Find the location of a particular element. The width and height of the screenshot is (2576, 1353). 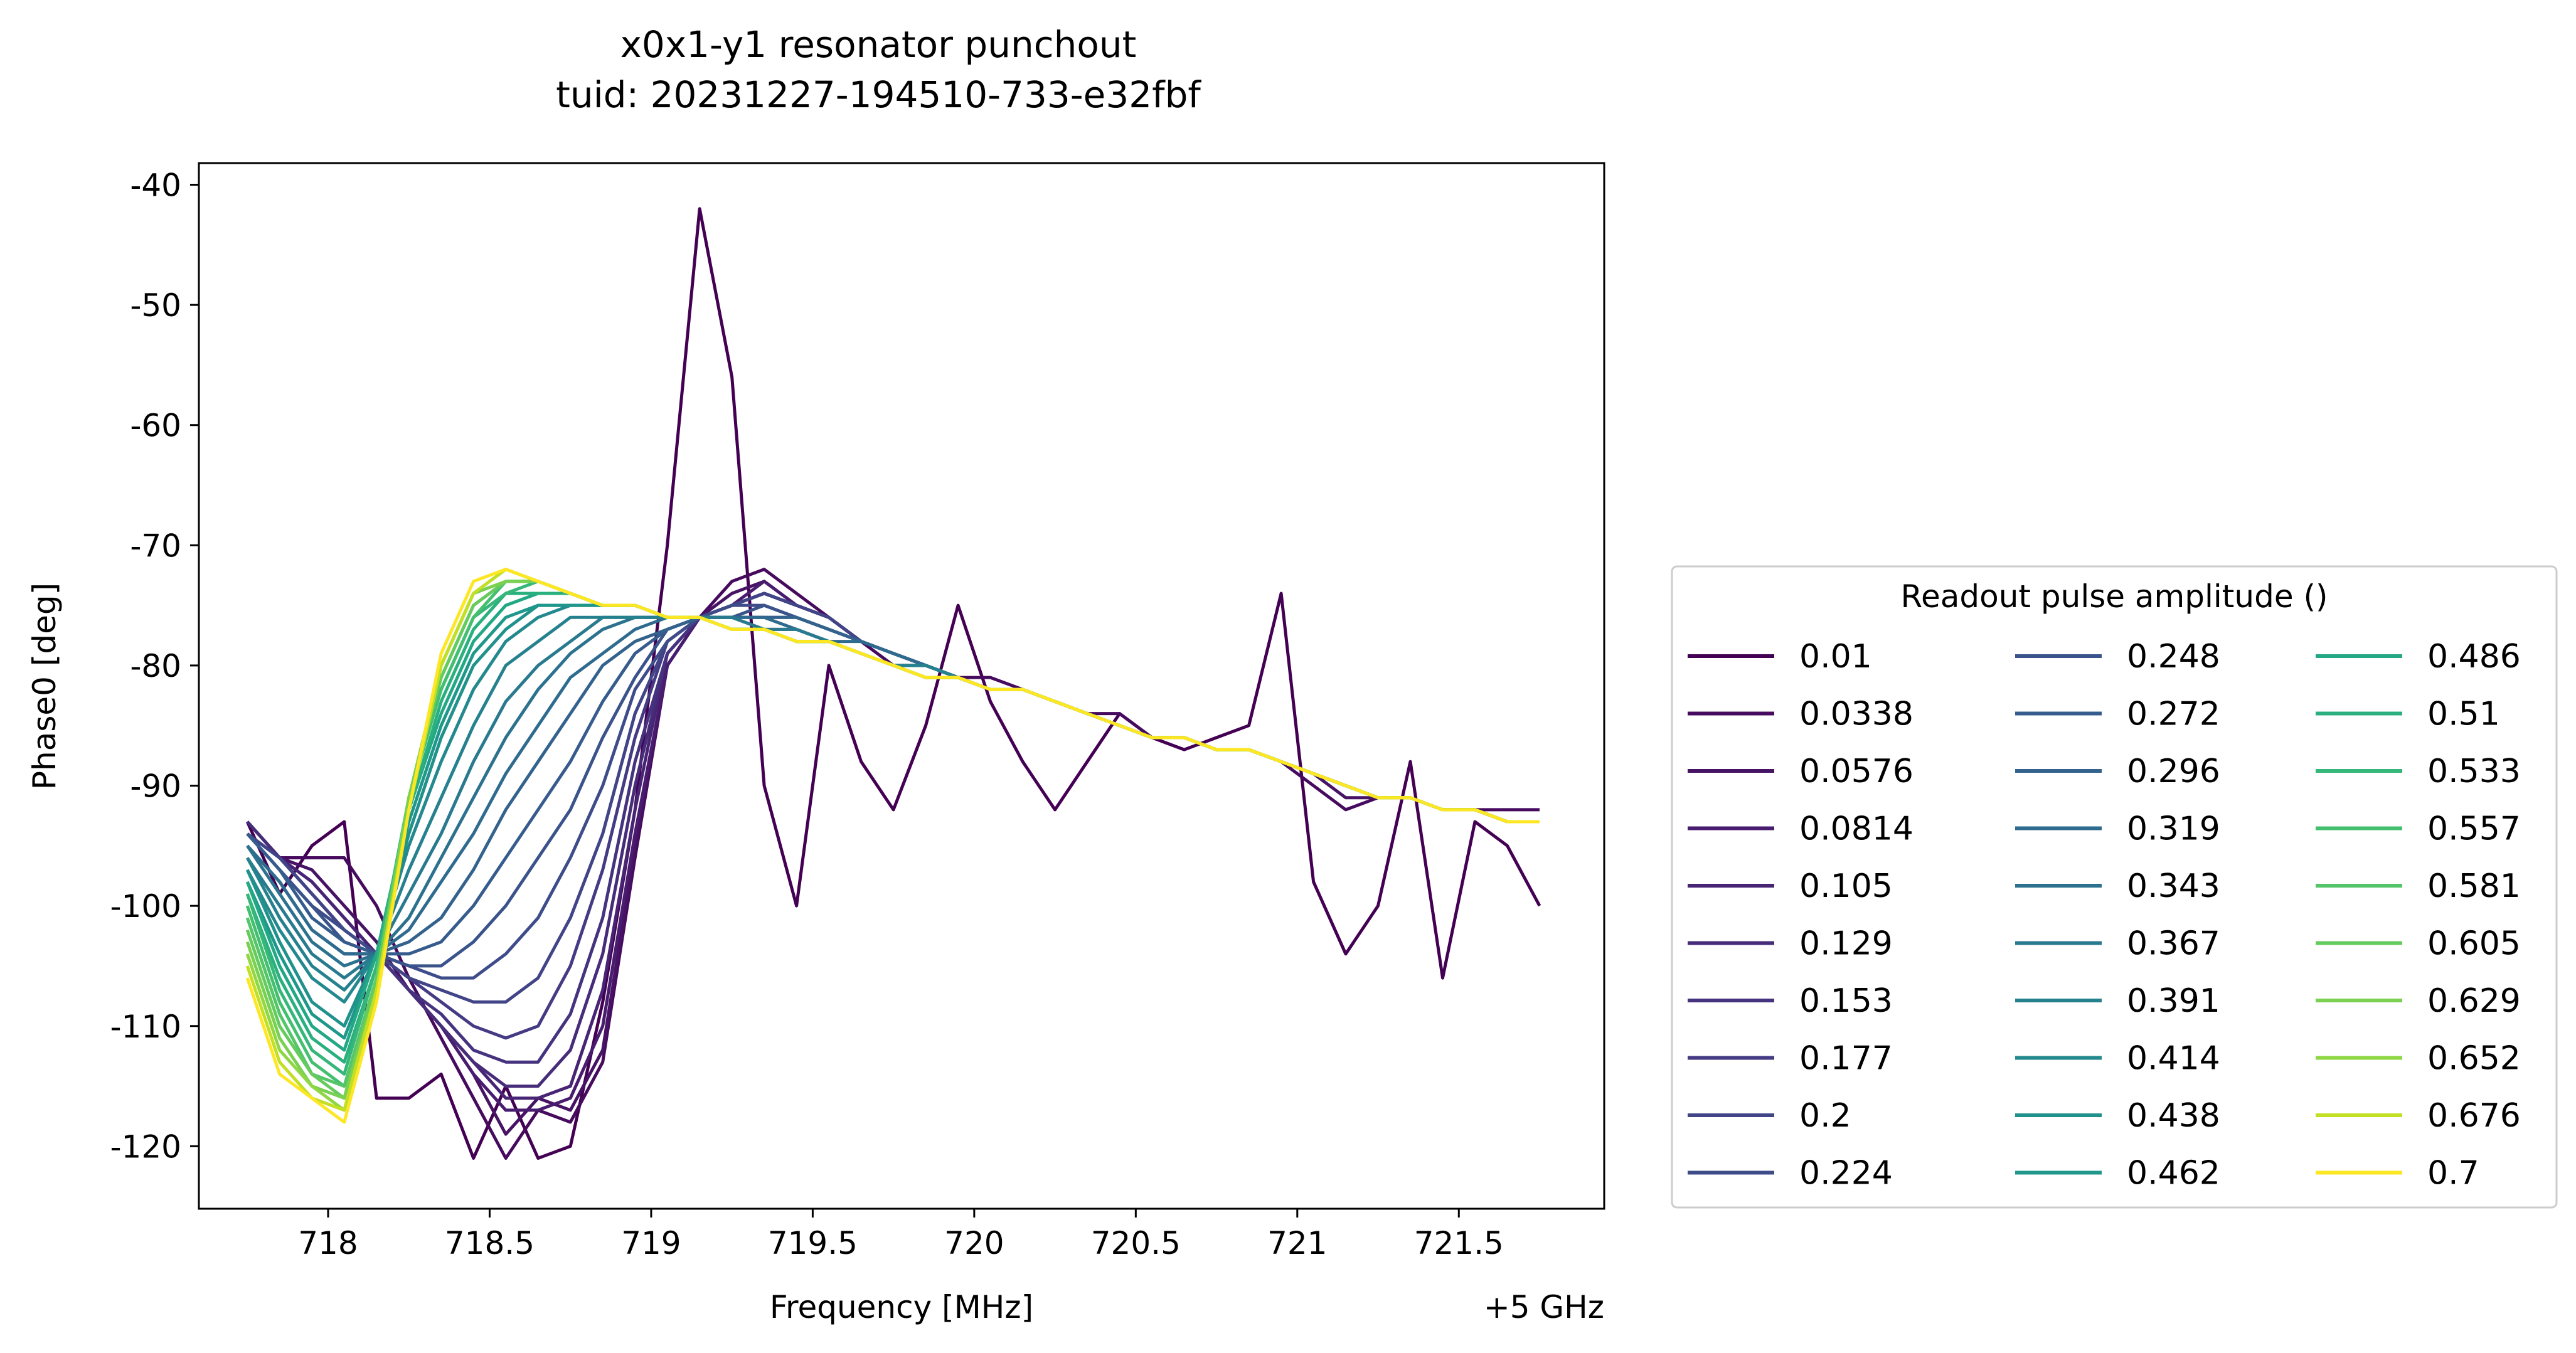

legend-label: 0.438 is located at coordinates (2173, 1116).